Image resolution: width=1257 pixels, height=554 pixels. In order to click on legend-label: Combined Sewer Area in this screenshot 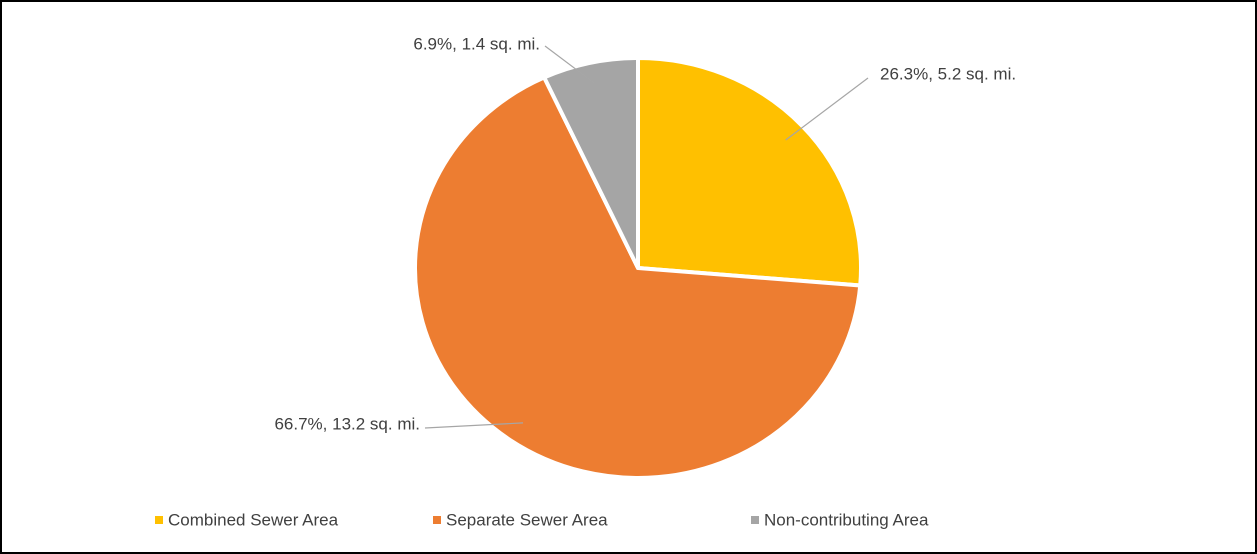, I will do `click(253, 519)`.